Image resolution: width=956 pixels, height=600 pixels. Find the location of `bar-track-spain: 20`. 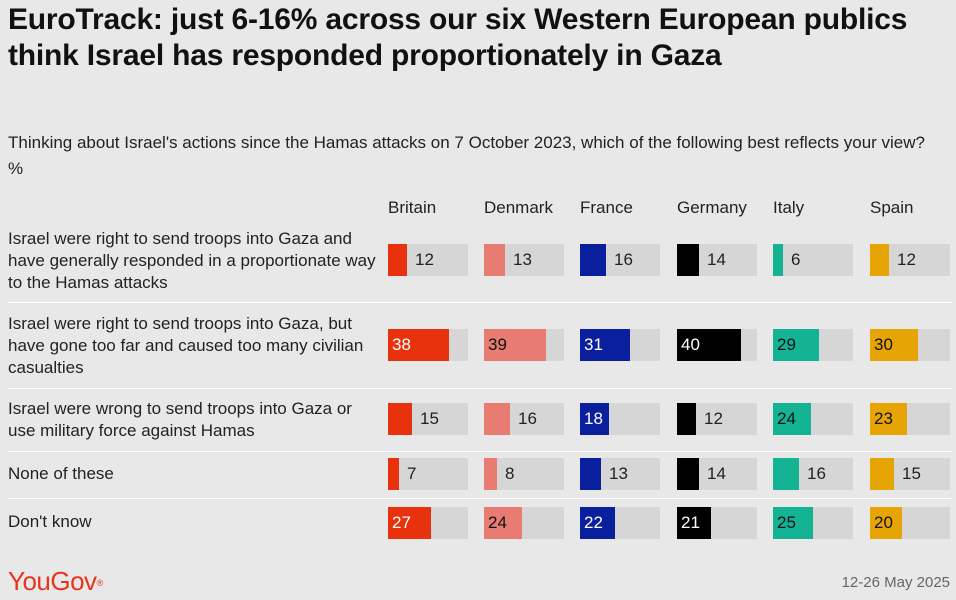

bar-track-spain: 20 is located at coordinates (910, 523).